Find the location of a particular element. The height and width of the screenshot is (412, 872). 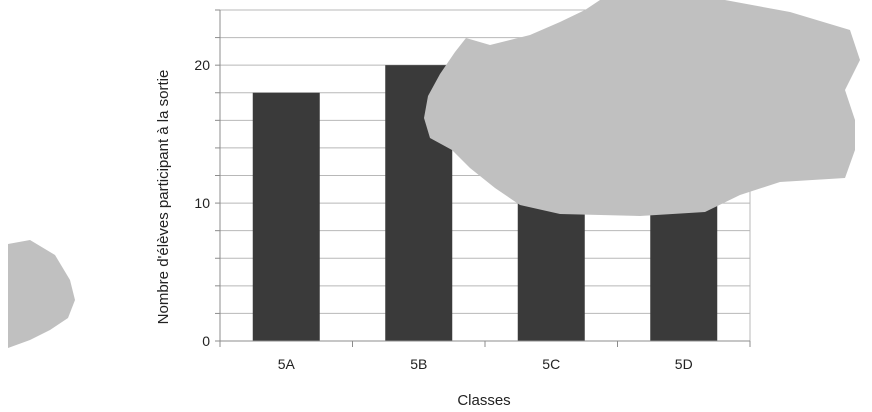

y-tick-label: 10 is located at coordinates (202, 203).